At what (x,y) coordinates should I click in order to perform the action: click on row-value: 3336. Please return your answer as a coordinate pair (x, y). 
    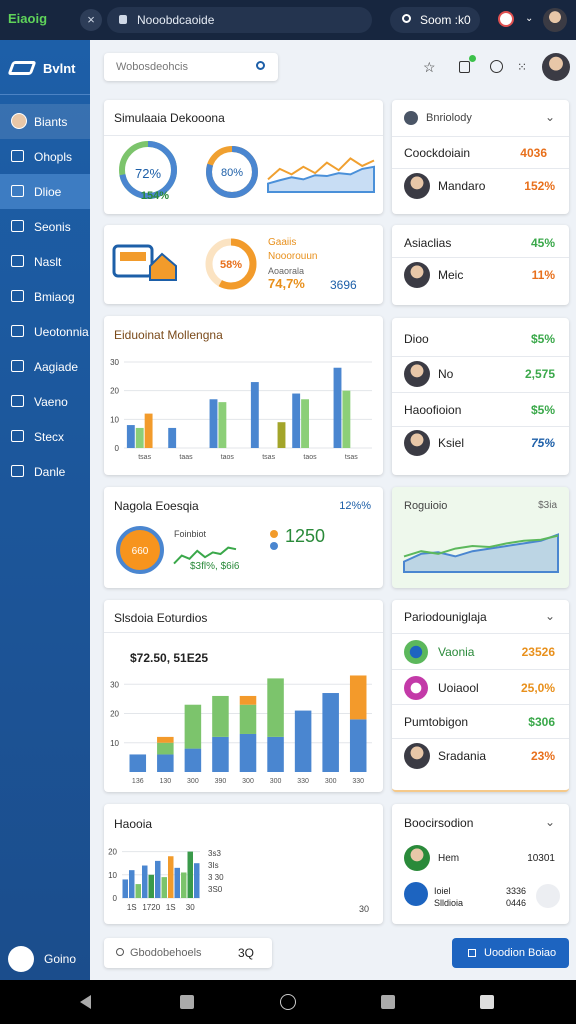
    Looking at the image, I should click on (516, 891).